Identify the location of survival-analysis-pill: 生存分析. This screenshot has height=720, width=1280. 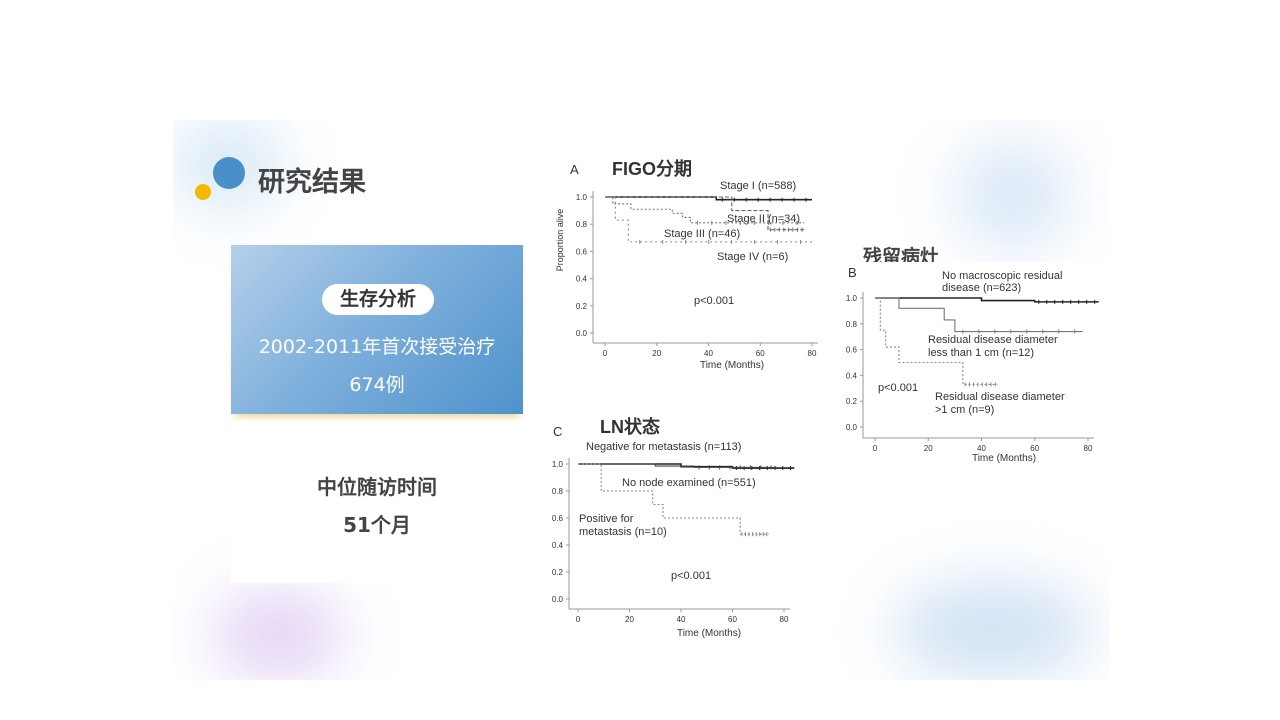
(378, 299).